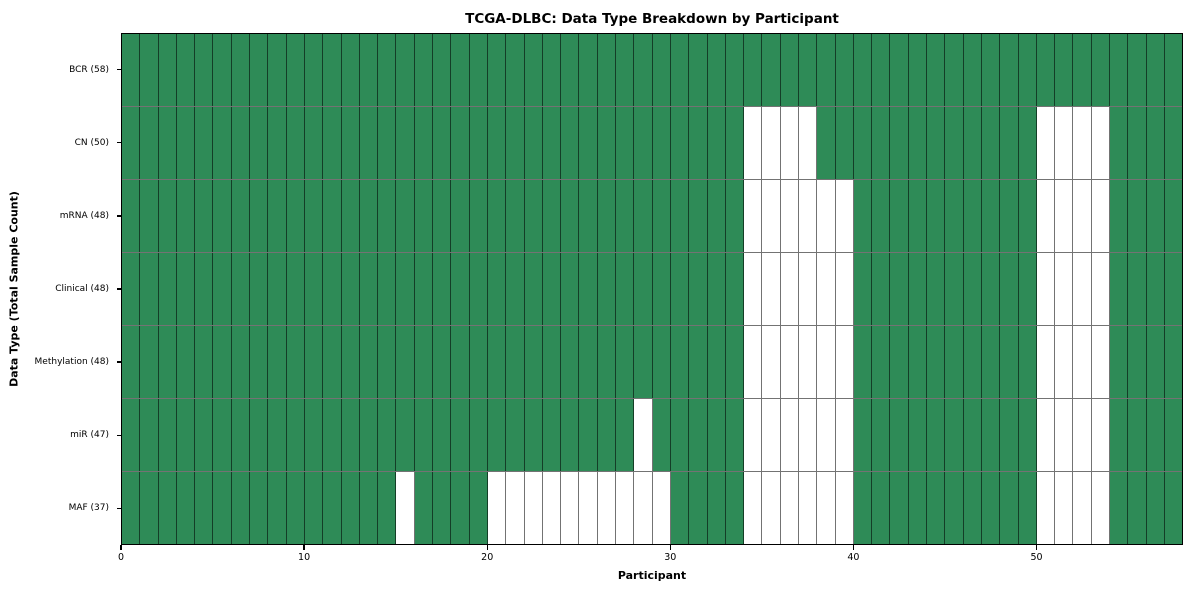 This screenshot has width=1200, height=600. I want to click on x-axis-label: Participant, so click(652, 575).